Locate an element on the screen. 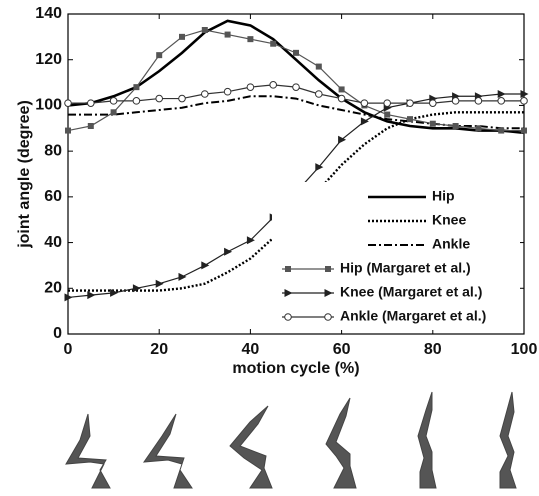 The height and width of the screenshot is (496, 539). y-tick-label: 40 is located at coordinates (53, 242).